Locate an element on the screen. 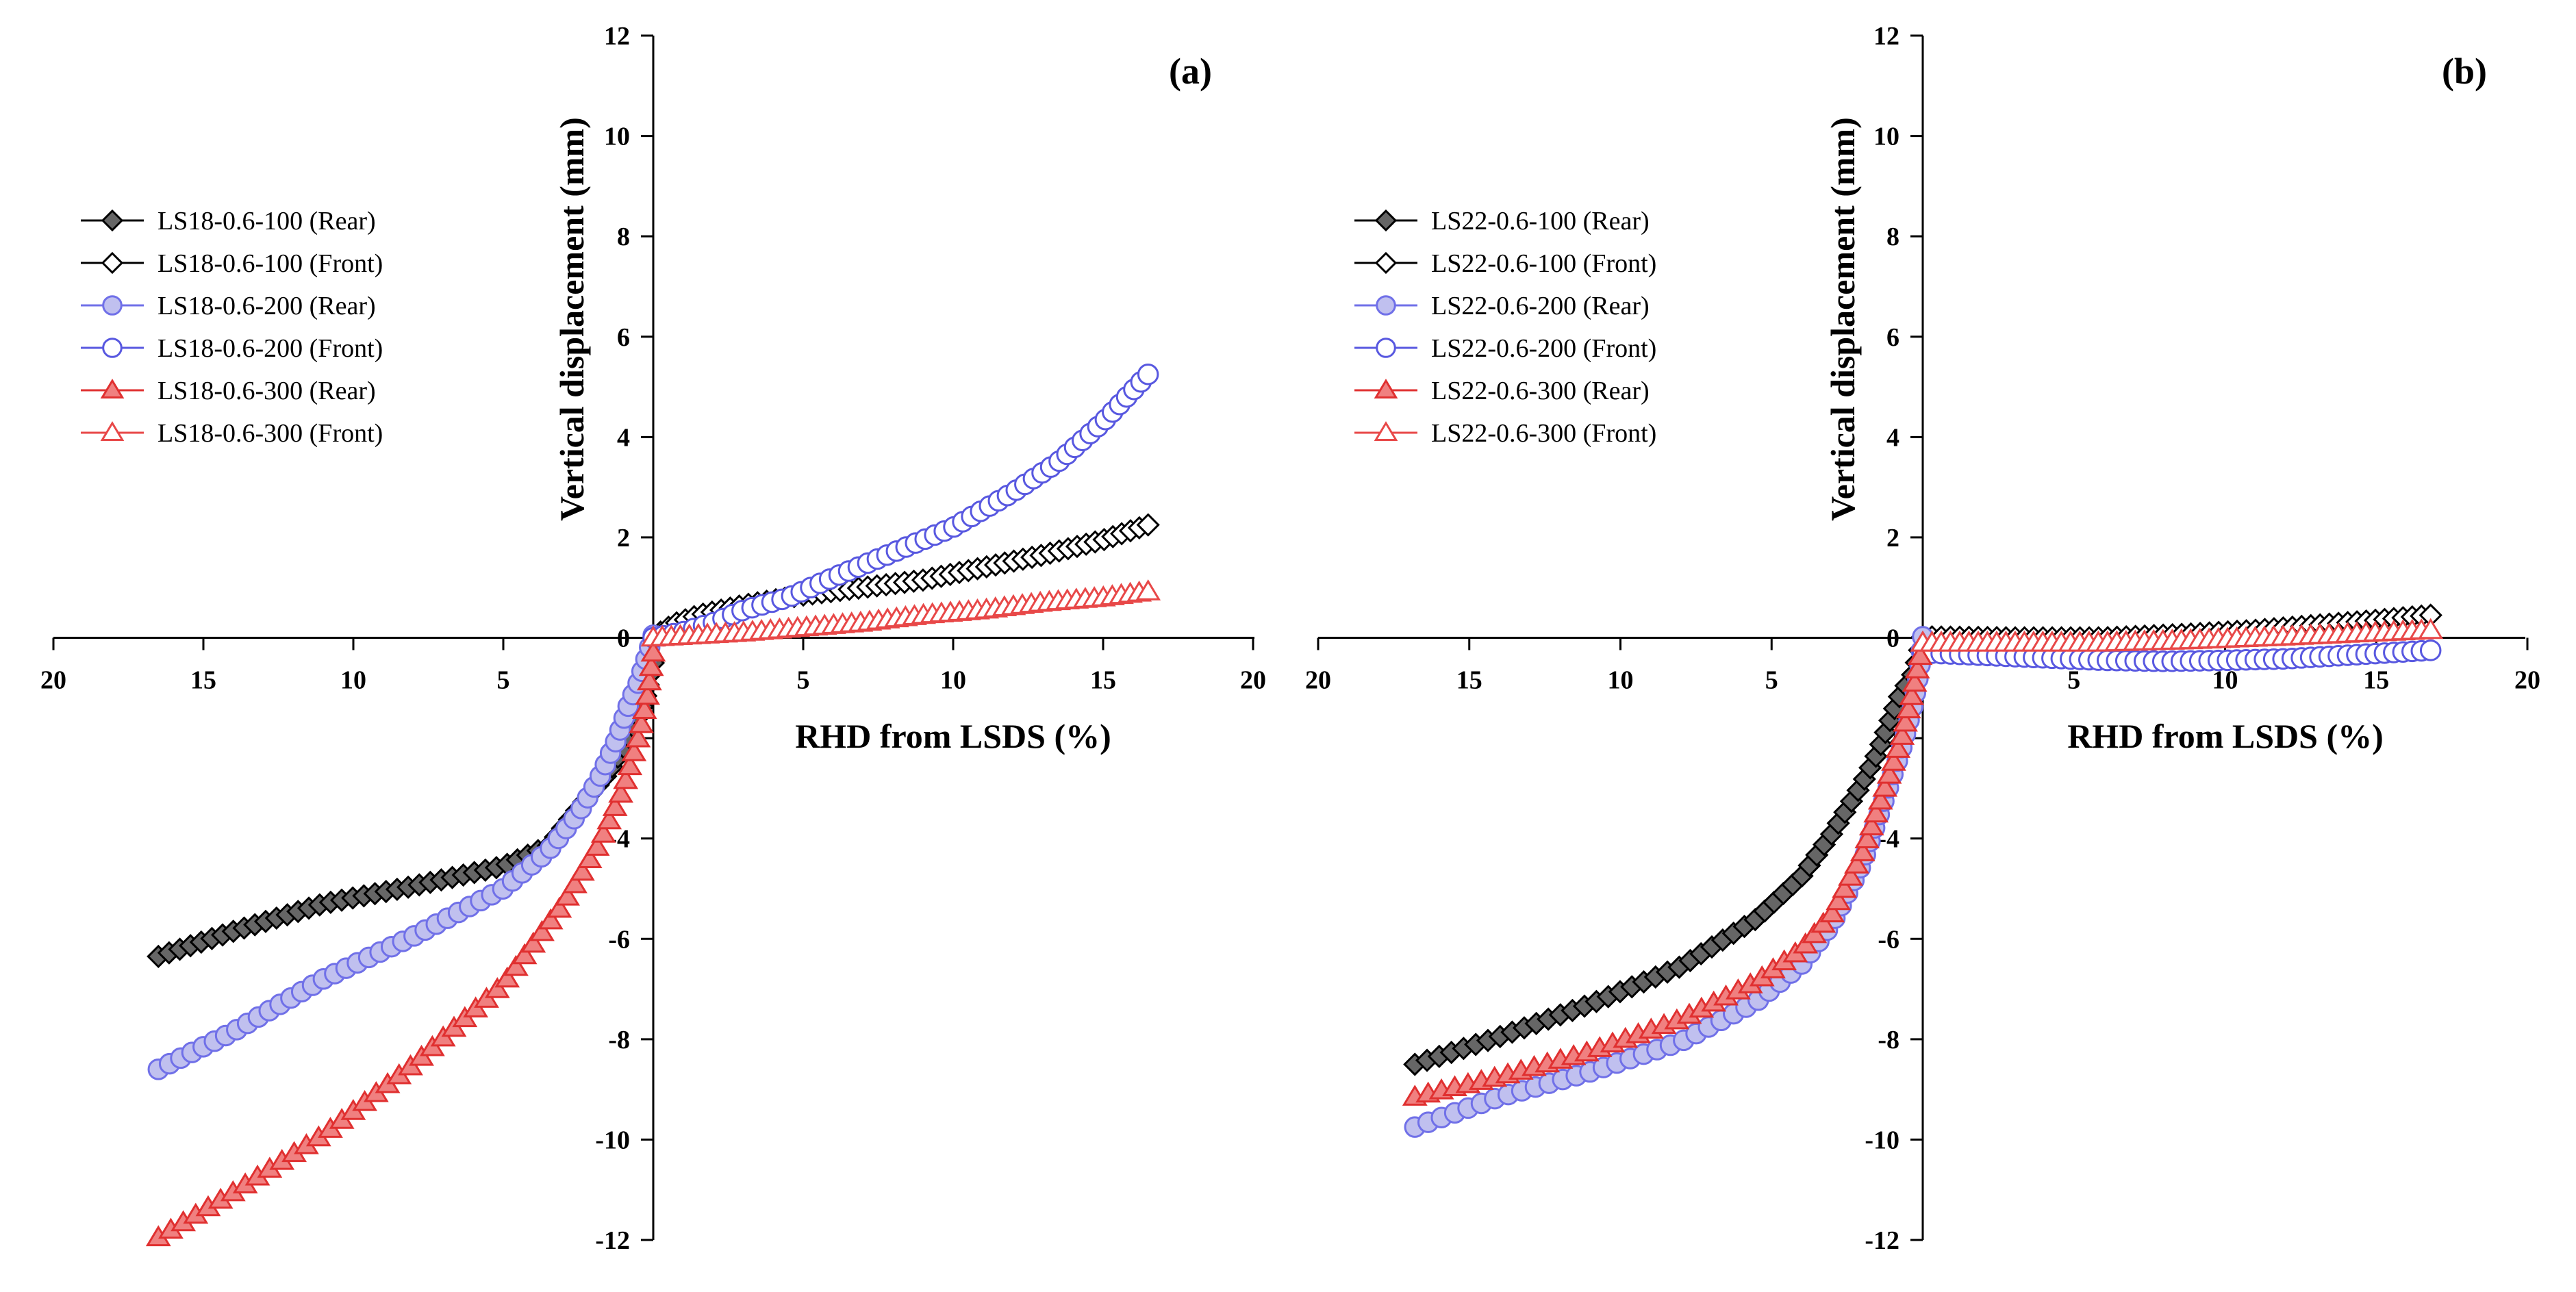 This screenshot has width=2576, height=1292. legend-entry: LS22-0.6-200 (Front) is located at coordinates (1505, 348).